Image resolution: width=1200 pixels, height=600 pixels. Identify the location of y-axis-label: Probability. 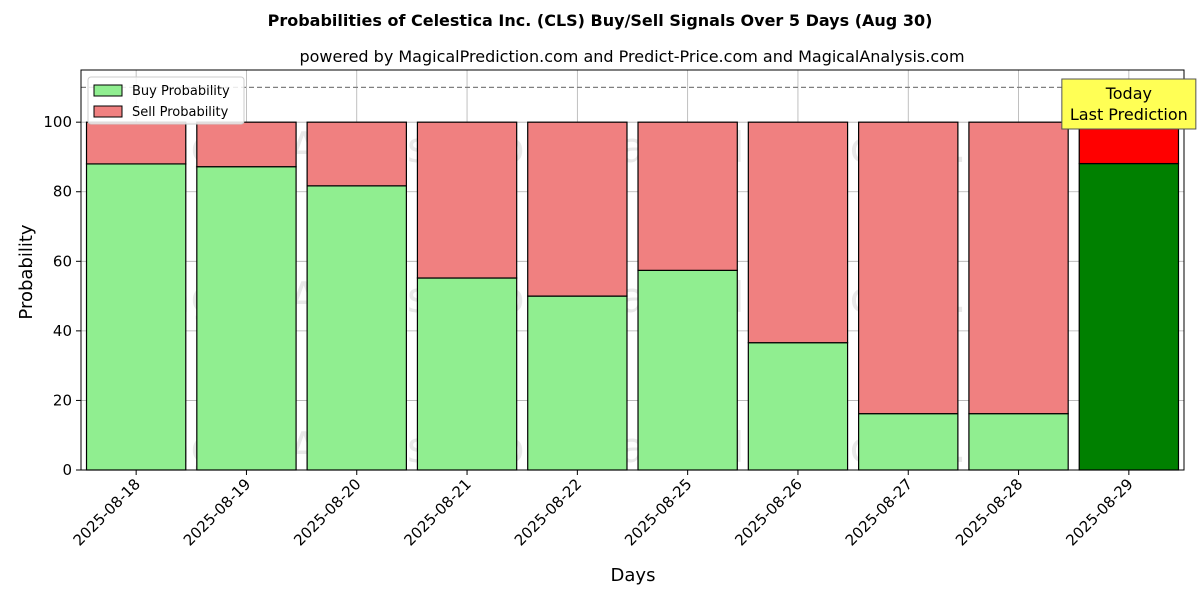
(26, 271).